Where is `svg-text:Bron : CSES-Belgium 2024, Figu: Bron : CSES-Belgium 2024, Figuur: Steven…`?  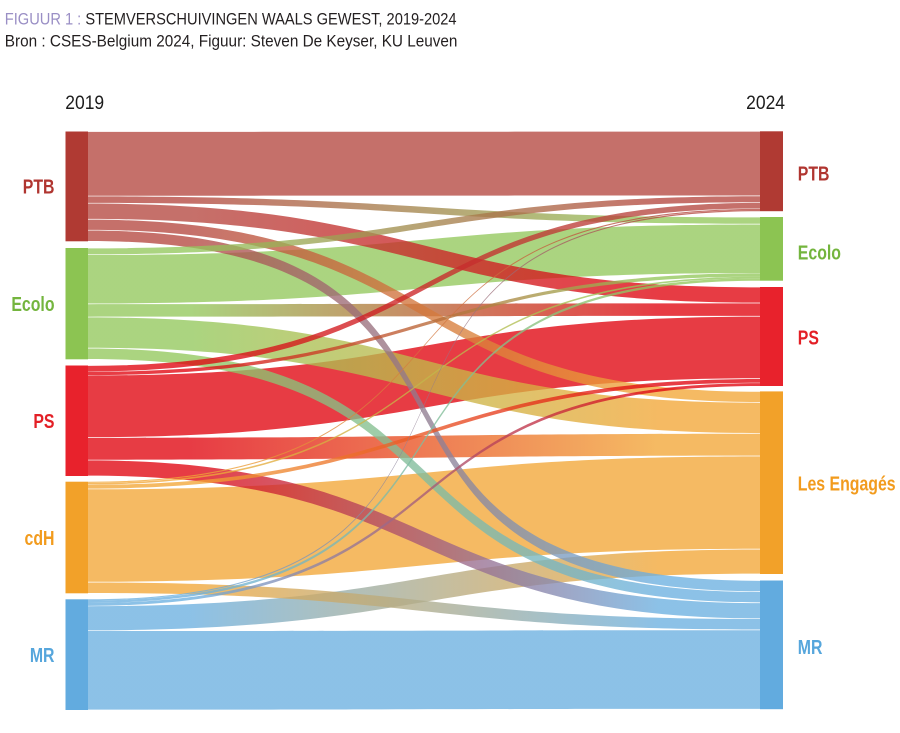
svg-text:Bron : CSES-Belgium 2024, Figu: Bron : CSES-Belgium 2024, Figuur: Steven… is located at coordinates (231, 41).